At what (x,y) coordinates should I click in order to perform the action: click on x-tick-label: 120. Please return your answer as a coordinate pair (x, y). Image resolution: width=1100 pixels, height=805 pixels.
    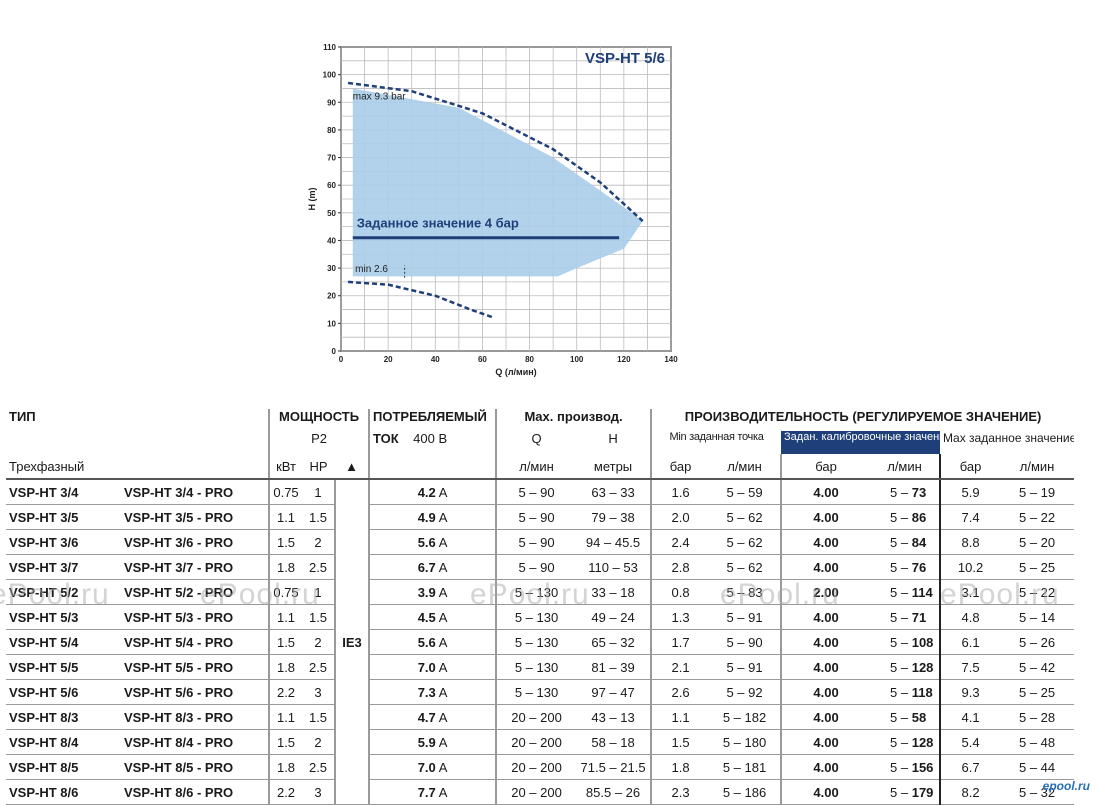
    Looking at the image, I should click on (624, 359).